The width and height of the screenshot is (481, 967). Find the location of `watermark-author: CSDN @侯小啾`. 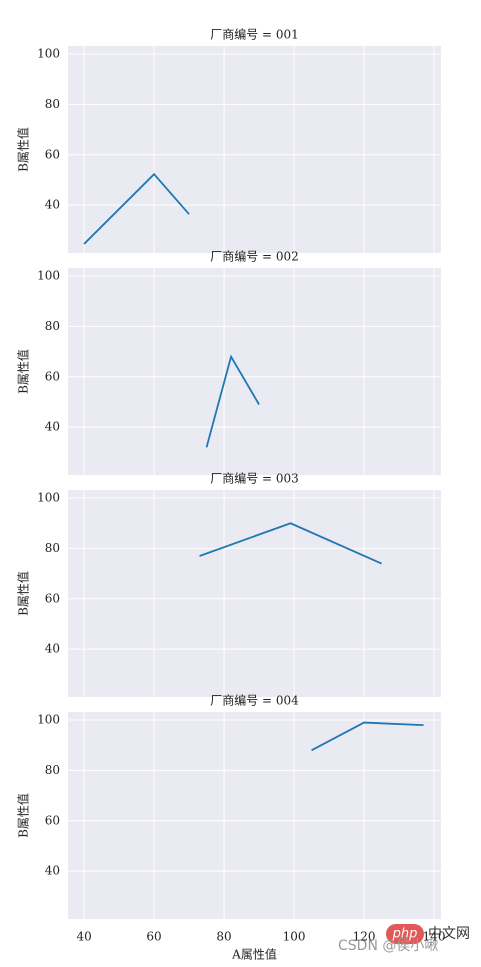

watermark-author: CSDN @侯小啾 is located at coordinates (388, 946).